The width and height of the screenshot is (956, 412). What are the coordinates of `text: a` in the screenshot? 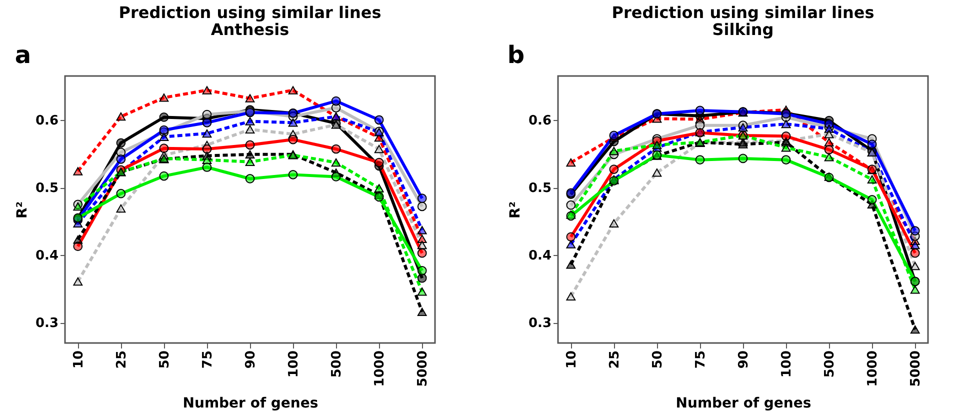 It's located at (23, 55).